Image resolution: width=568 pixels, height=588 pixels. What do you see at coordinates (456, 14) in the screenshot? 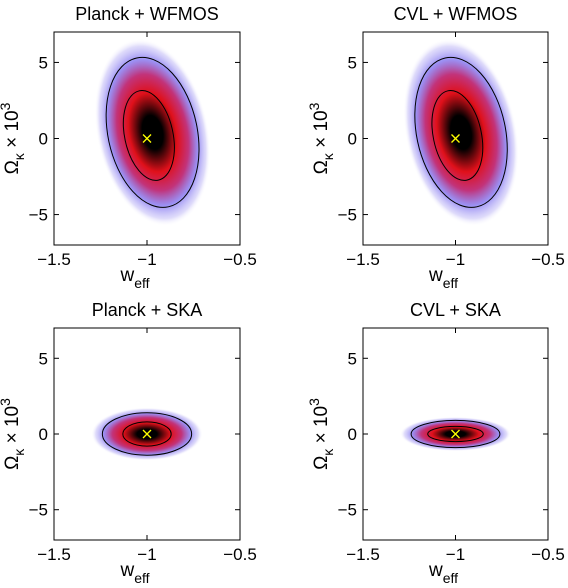
I see `panel-title: CVL + WFMOS` at bounding box center [456, 14].